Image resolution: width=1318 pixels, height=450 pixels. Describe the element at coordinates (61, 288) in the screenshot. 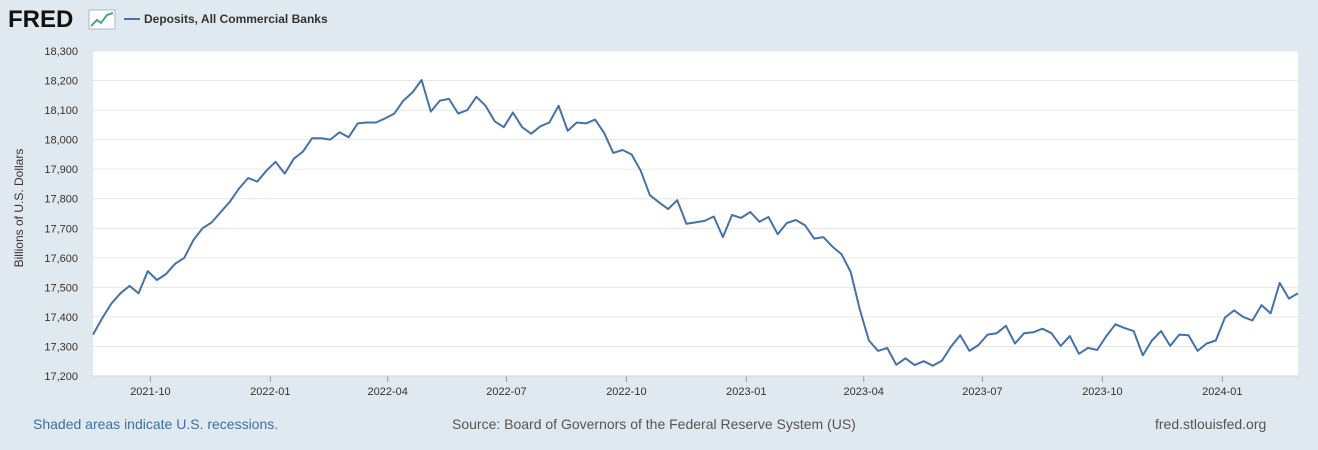

I see `y-tick-label: 17,500` at that location.